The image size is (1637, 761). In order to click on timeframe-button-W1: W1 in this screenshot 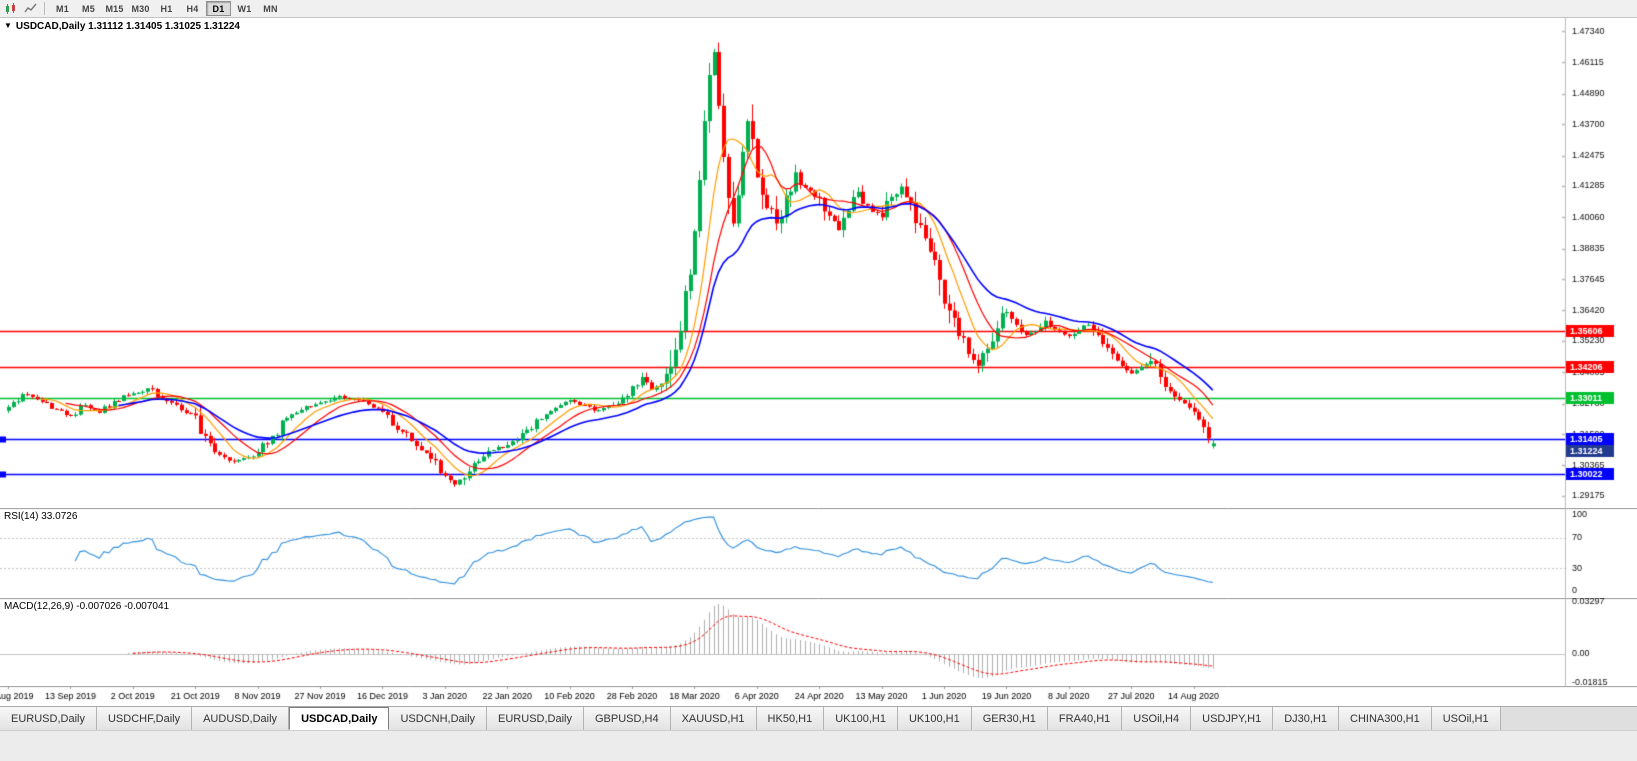, I will do `click(244, 8)`.